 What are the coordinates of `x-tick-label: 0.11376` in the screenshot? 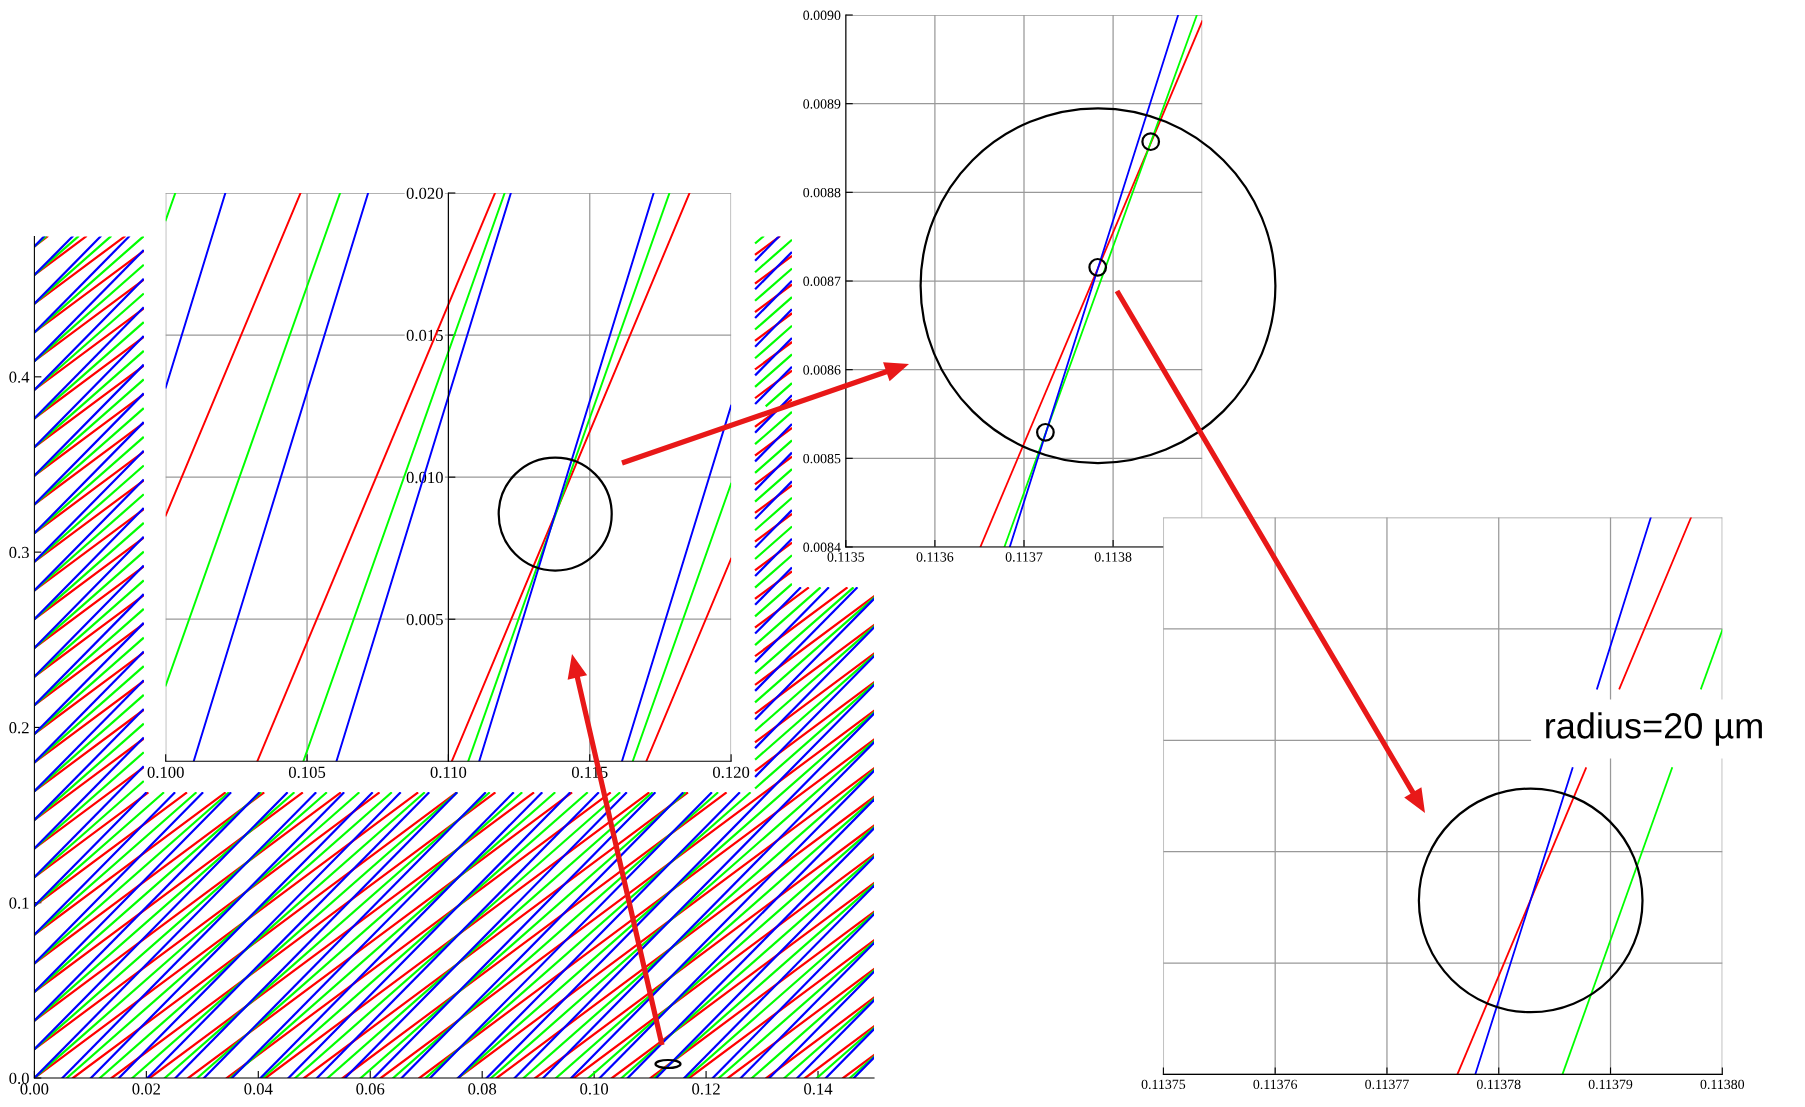 It's located at (1275, 1084).